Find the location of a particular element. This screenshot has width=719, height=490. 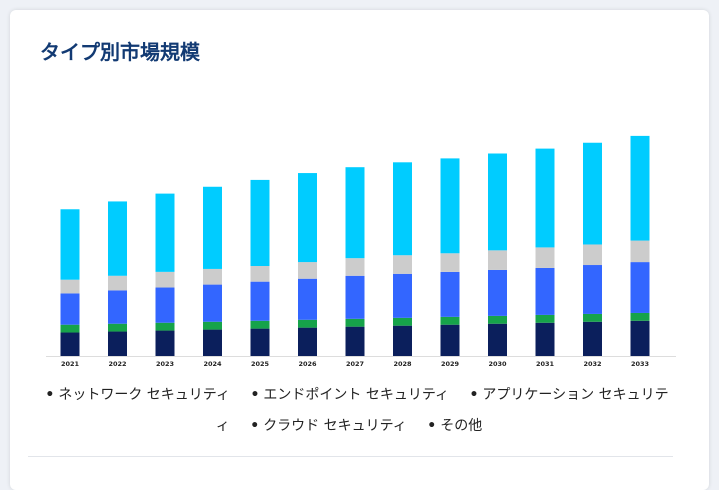

legend-label: アプリケーション セキュリティ is located at coordinates (442, 410).